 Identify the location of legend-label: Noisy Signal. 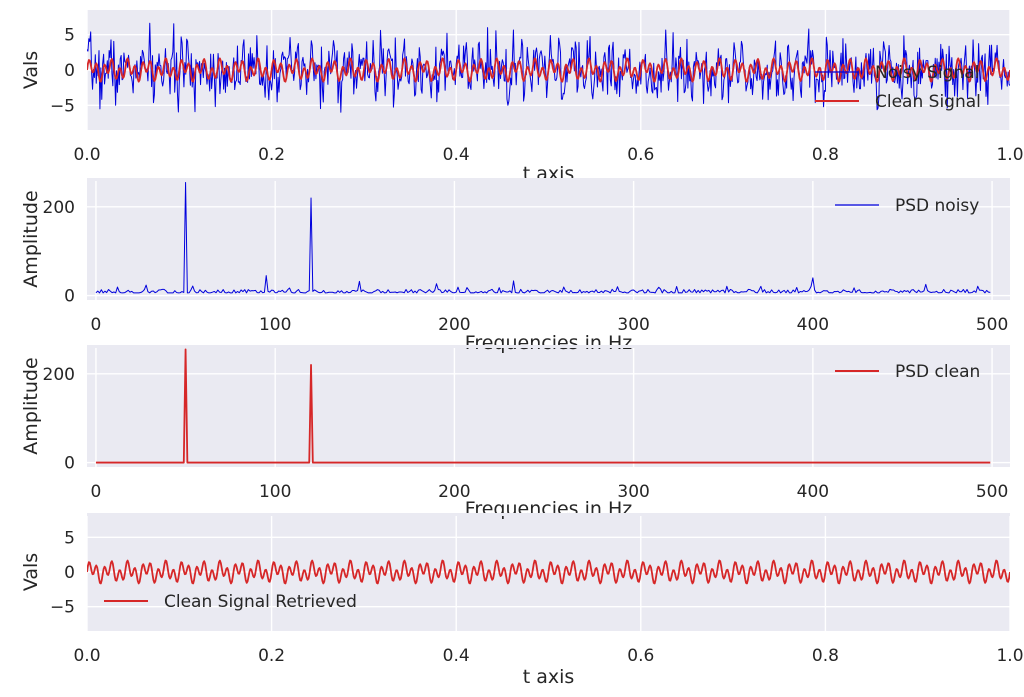
(927, 73).